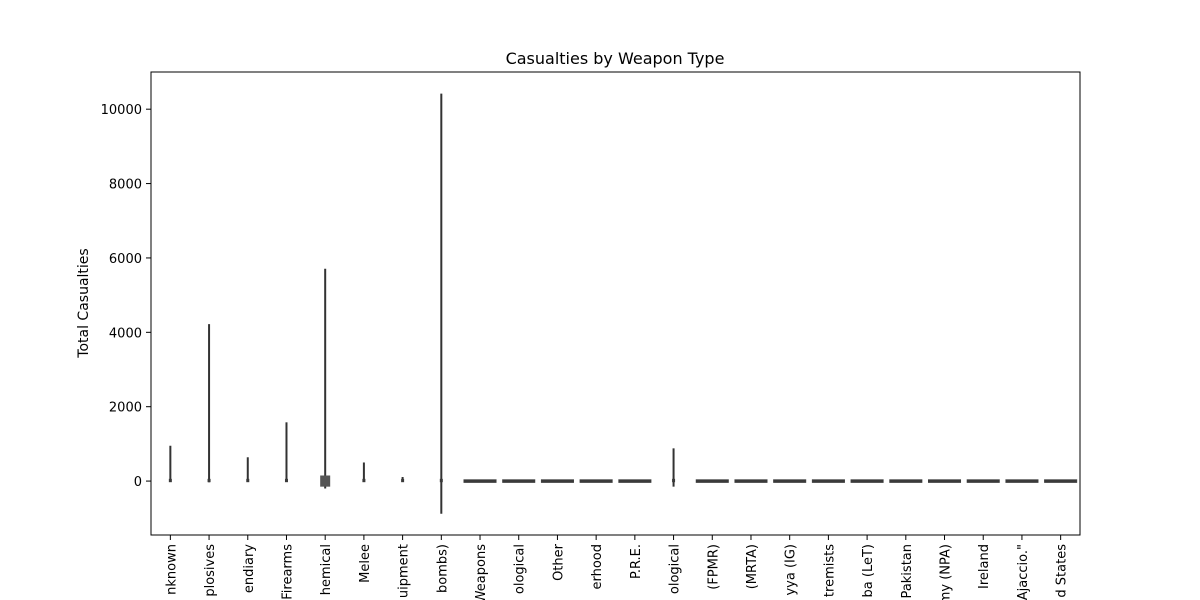 Image resolution: width=1200 pixels, height=600 pixels. I want to click on x-tick-label: (FPMR), so click(713, 567).